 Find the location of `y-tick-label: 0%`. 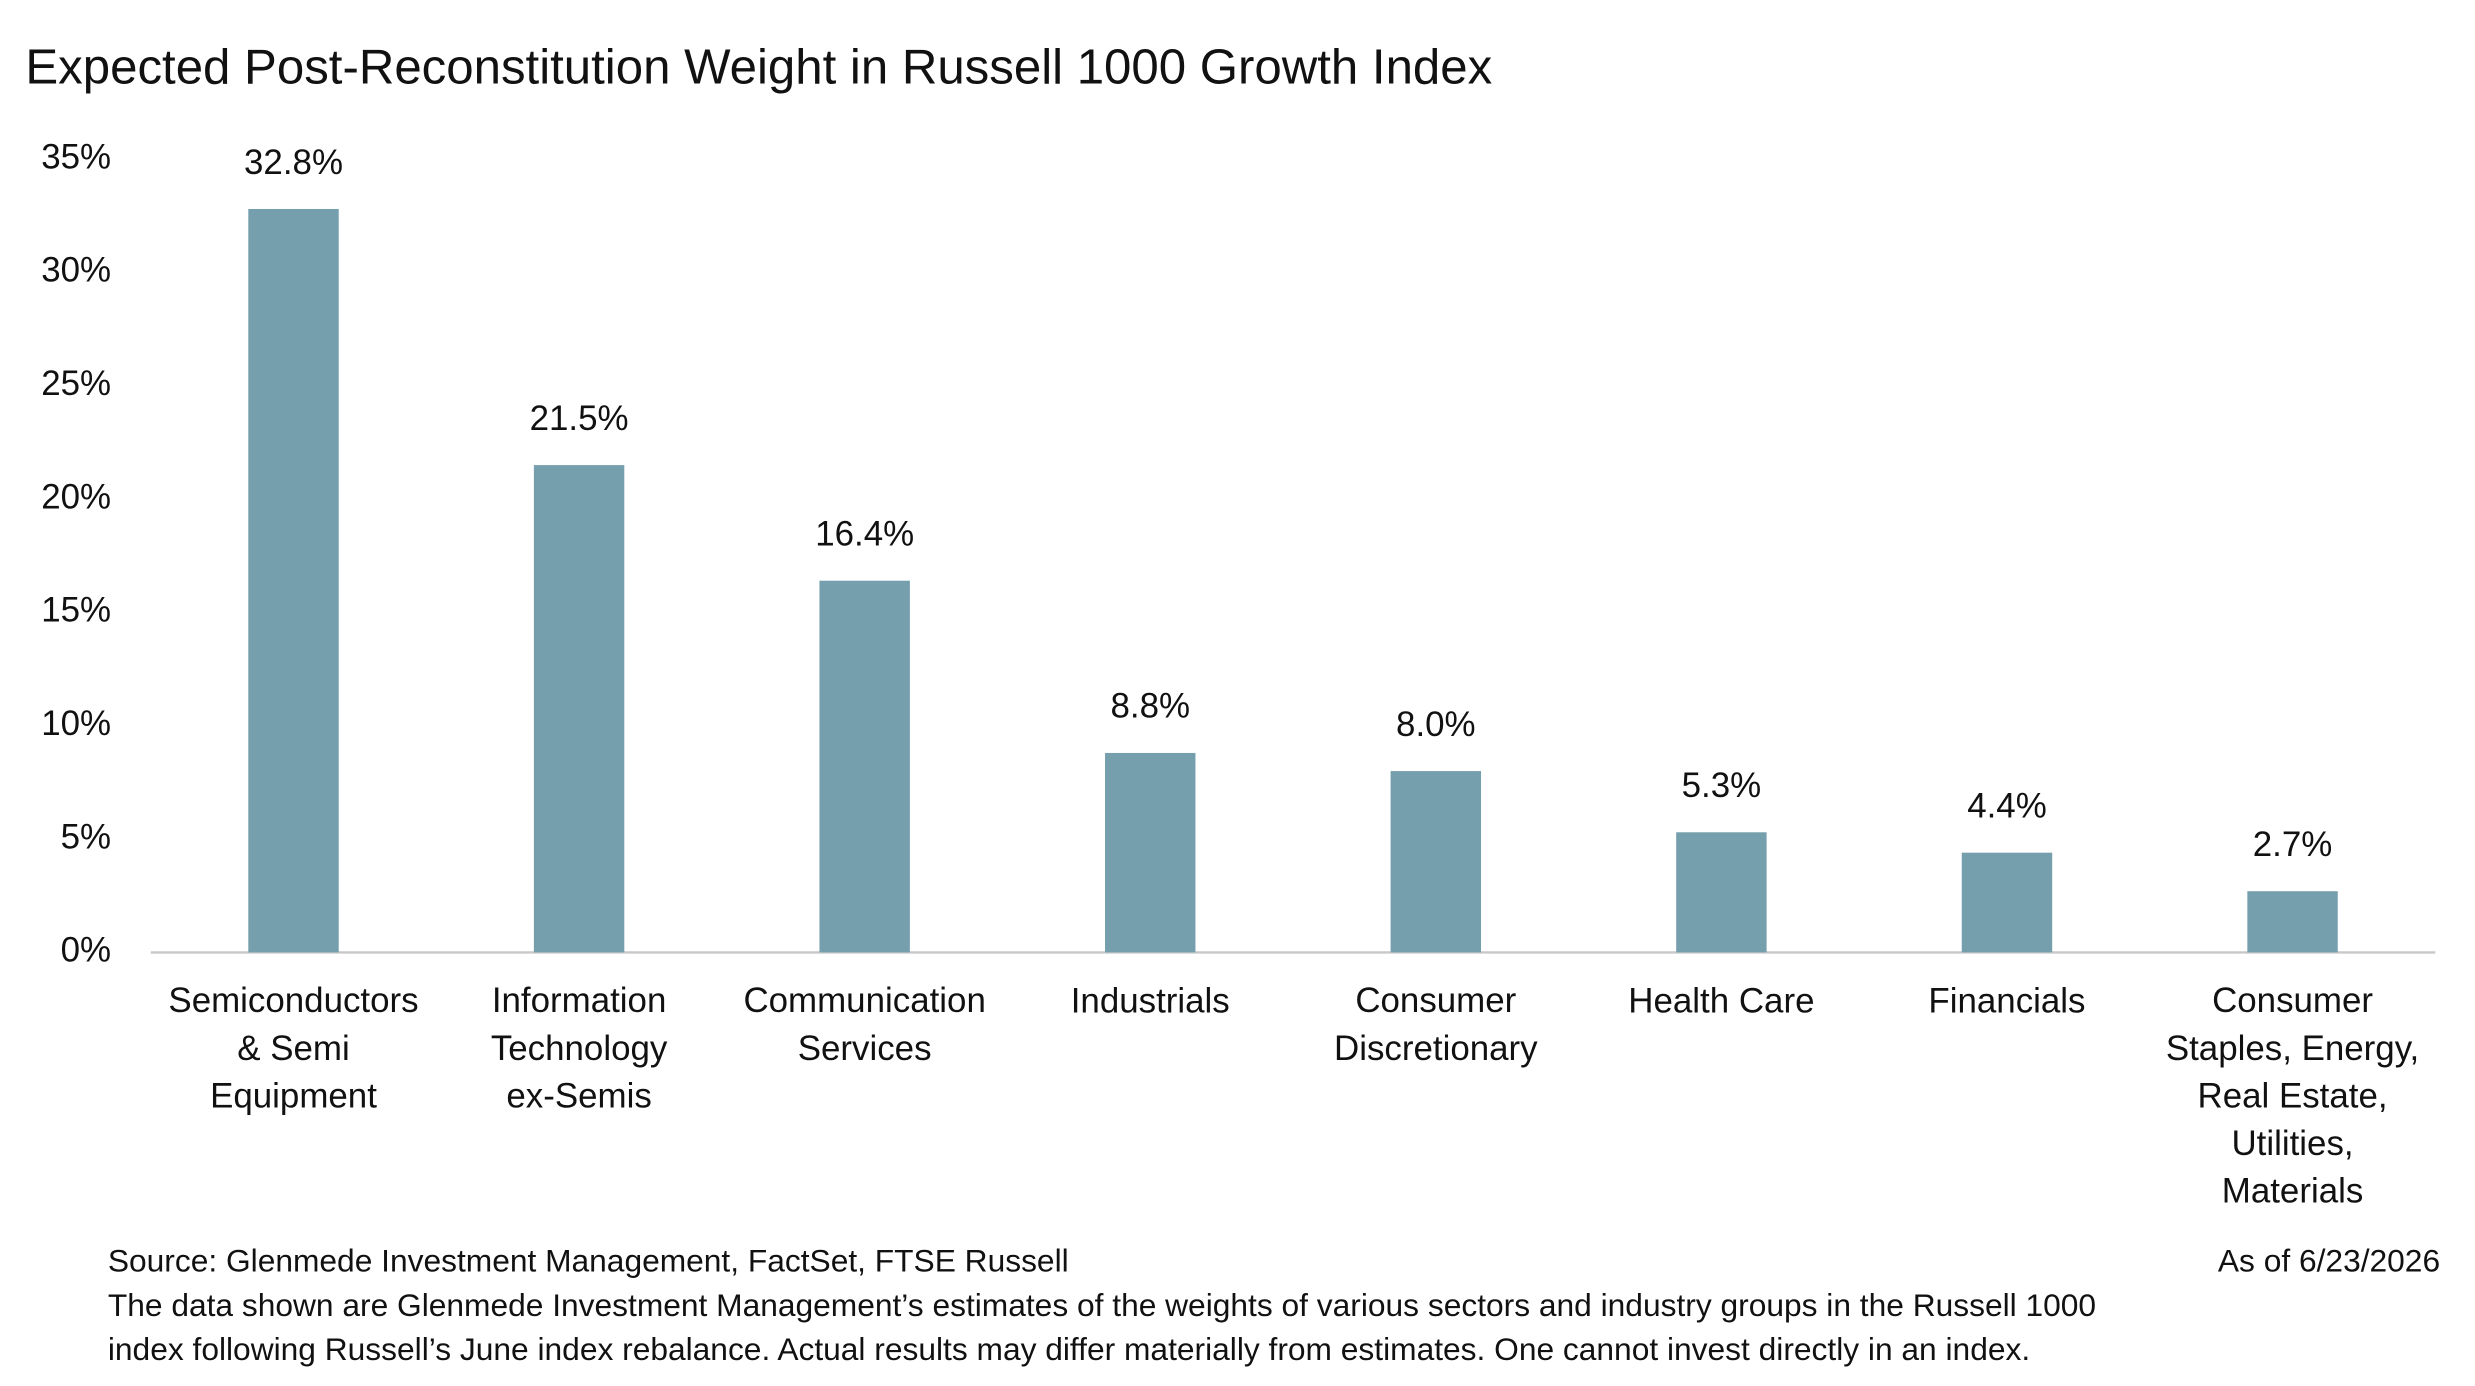

y-tick-label: 0% is located at coordinates (86, 950).